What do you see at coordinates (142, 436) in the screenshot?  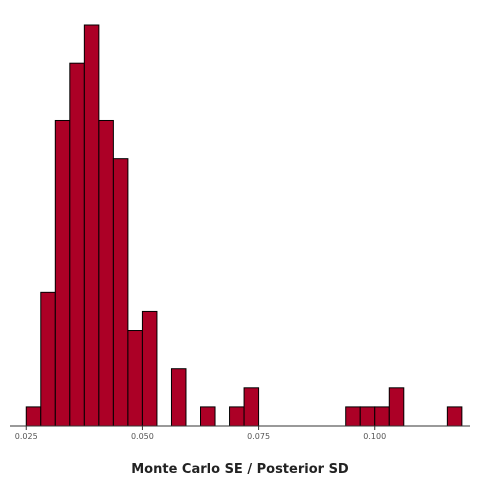 I see `x-tick-label: 0.050` at bounding box center [142, 436].